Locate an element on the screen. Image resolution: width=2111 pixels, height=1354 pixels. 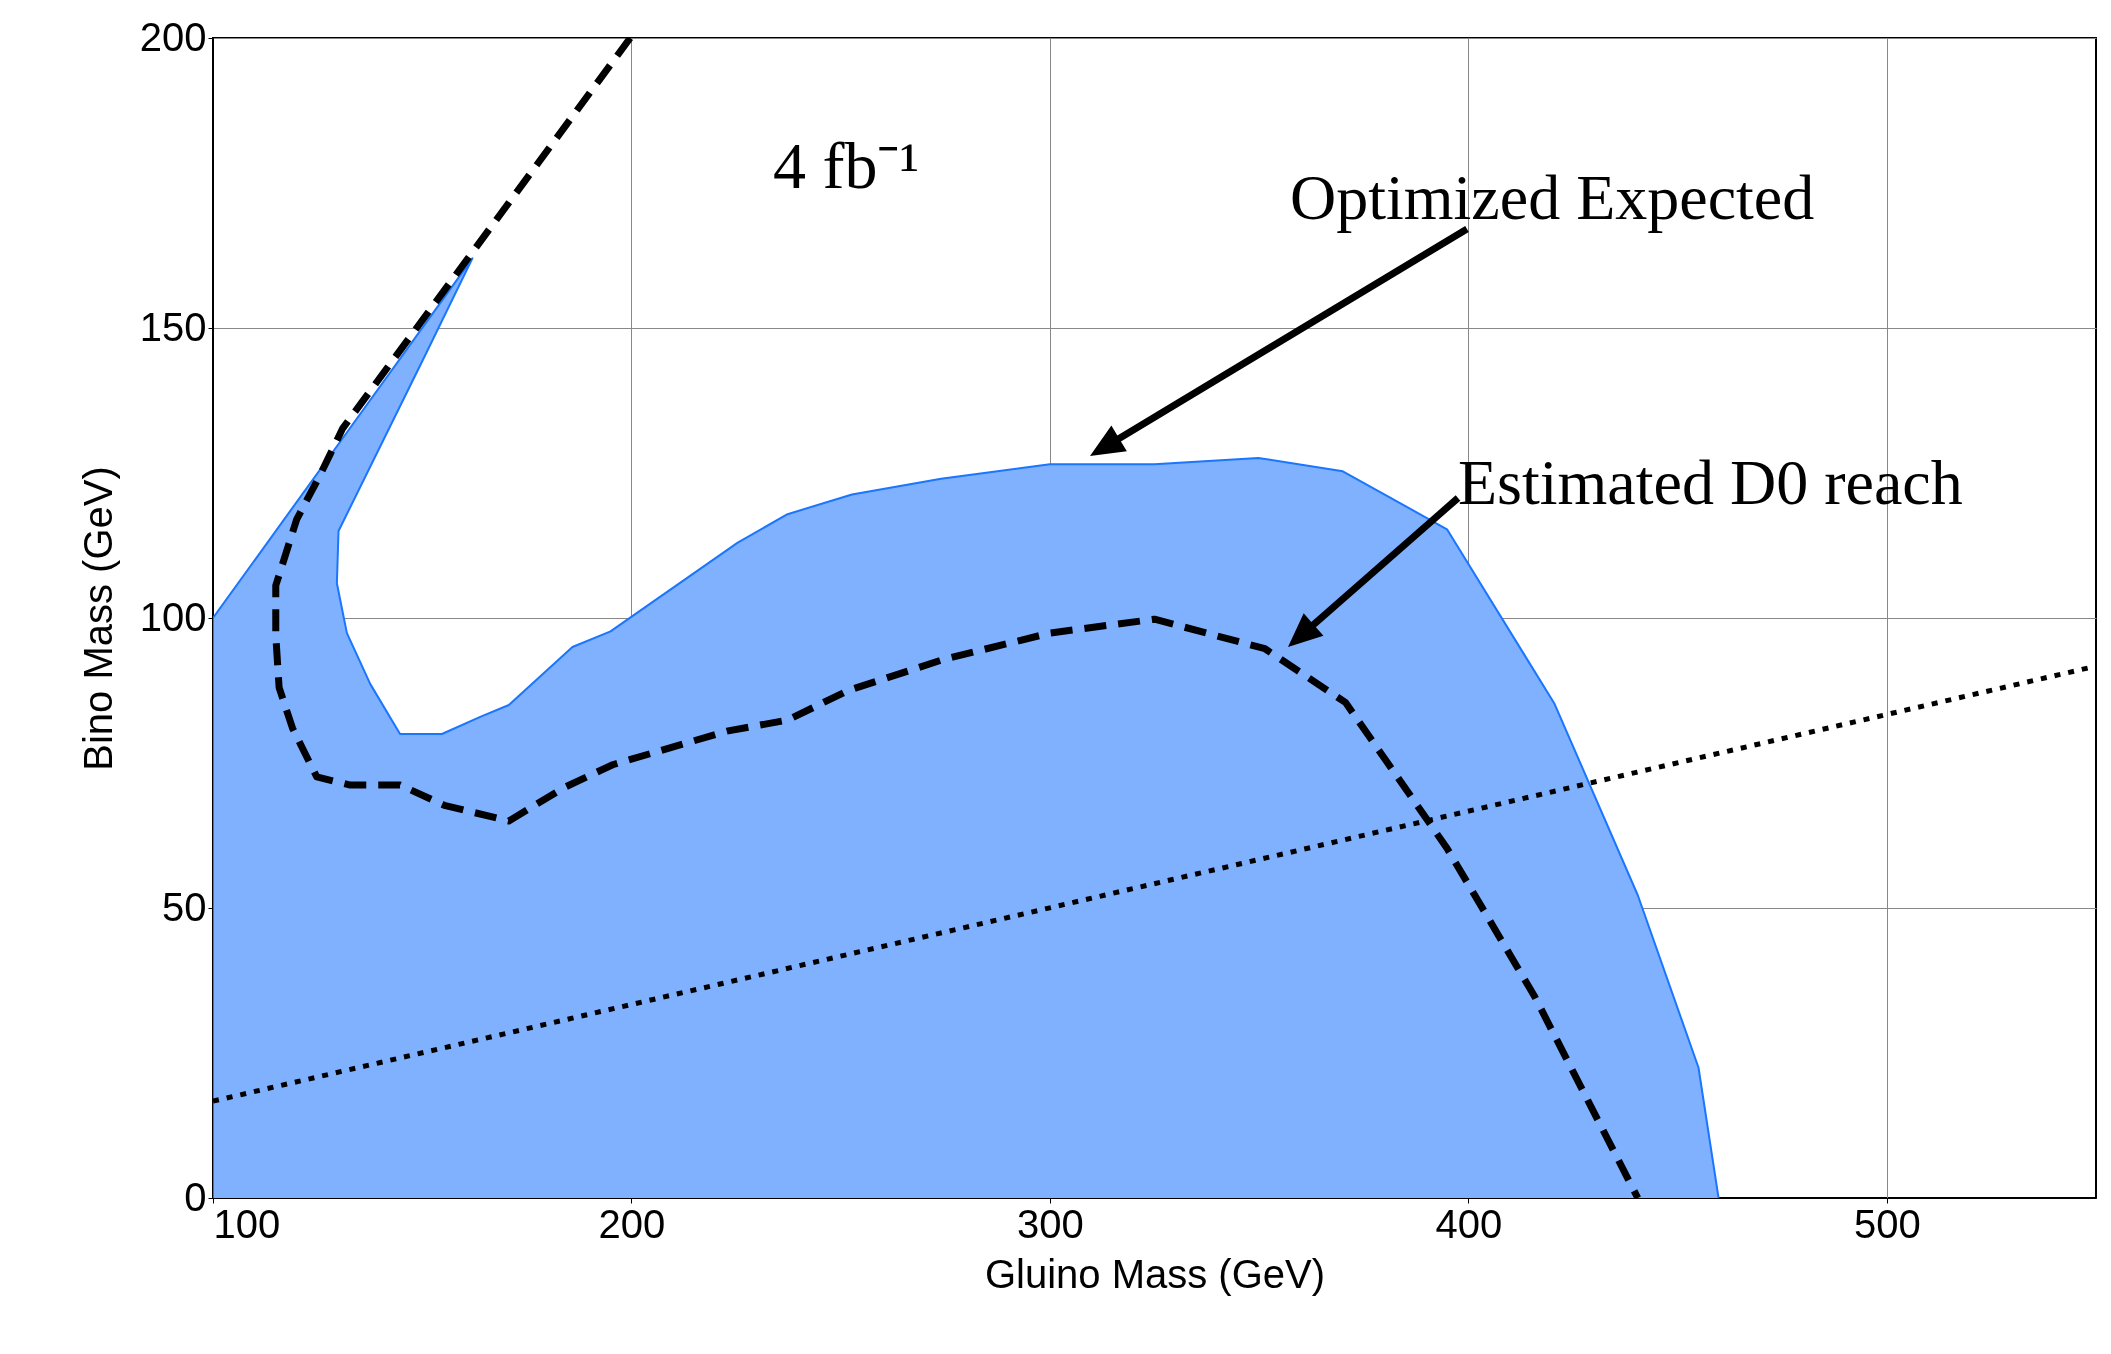
x-tick-label: 400 is located at coordinates (1469, 1223).